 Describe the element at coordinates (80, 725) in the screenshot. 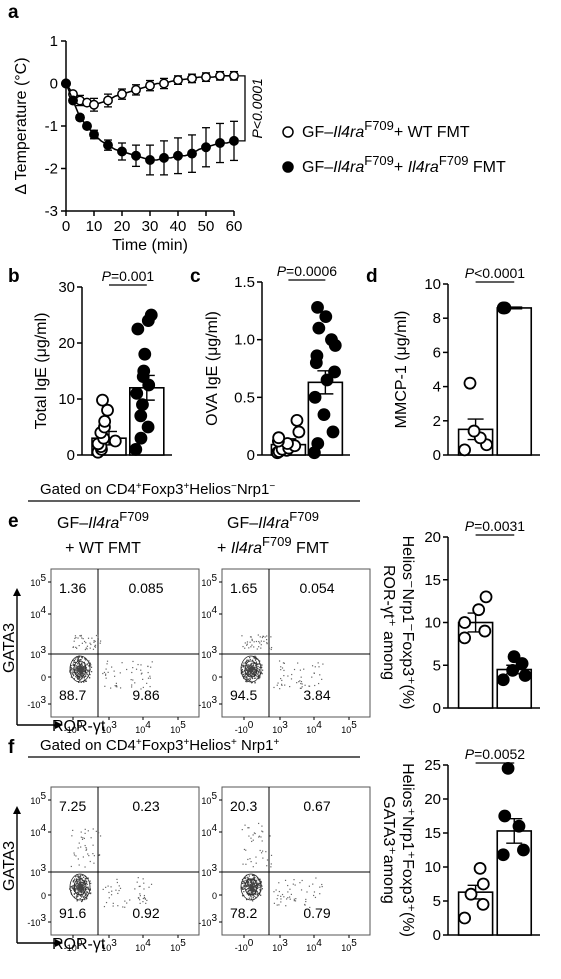

I see `superscript: 0` at that location.